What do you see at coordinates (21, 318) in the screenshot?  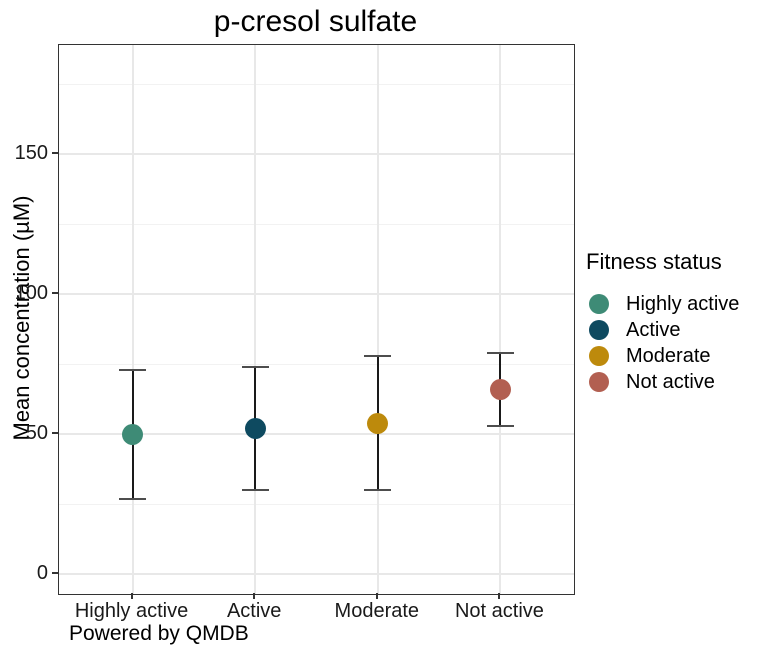 I see `y-axis-title: Mean concentration (µM)` at bounding box center [21, 318].